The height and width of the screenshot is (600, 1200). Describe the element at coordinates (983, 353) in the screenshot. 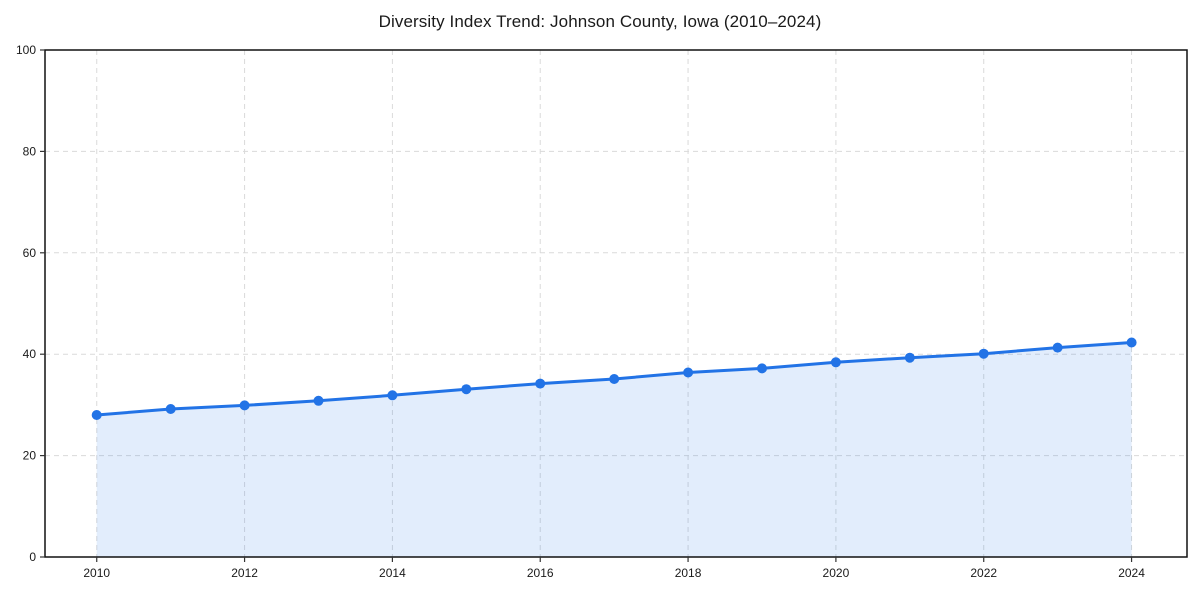

I see `data-point-2022` at that location.